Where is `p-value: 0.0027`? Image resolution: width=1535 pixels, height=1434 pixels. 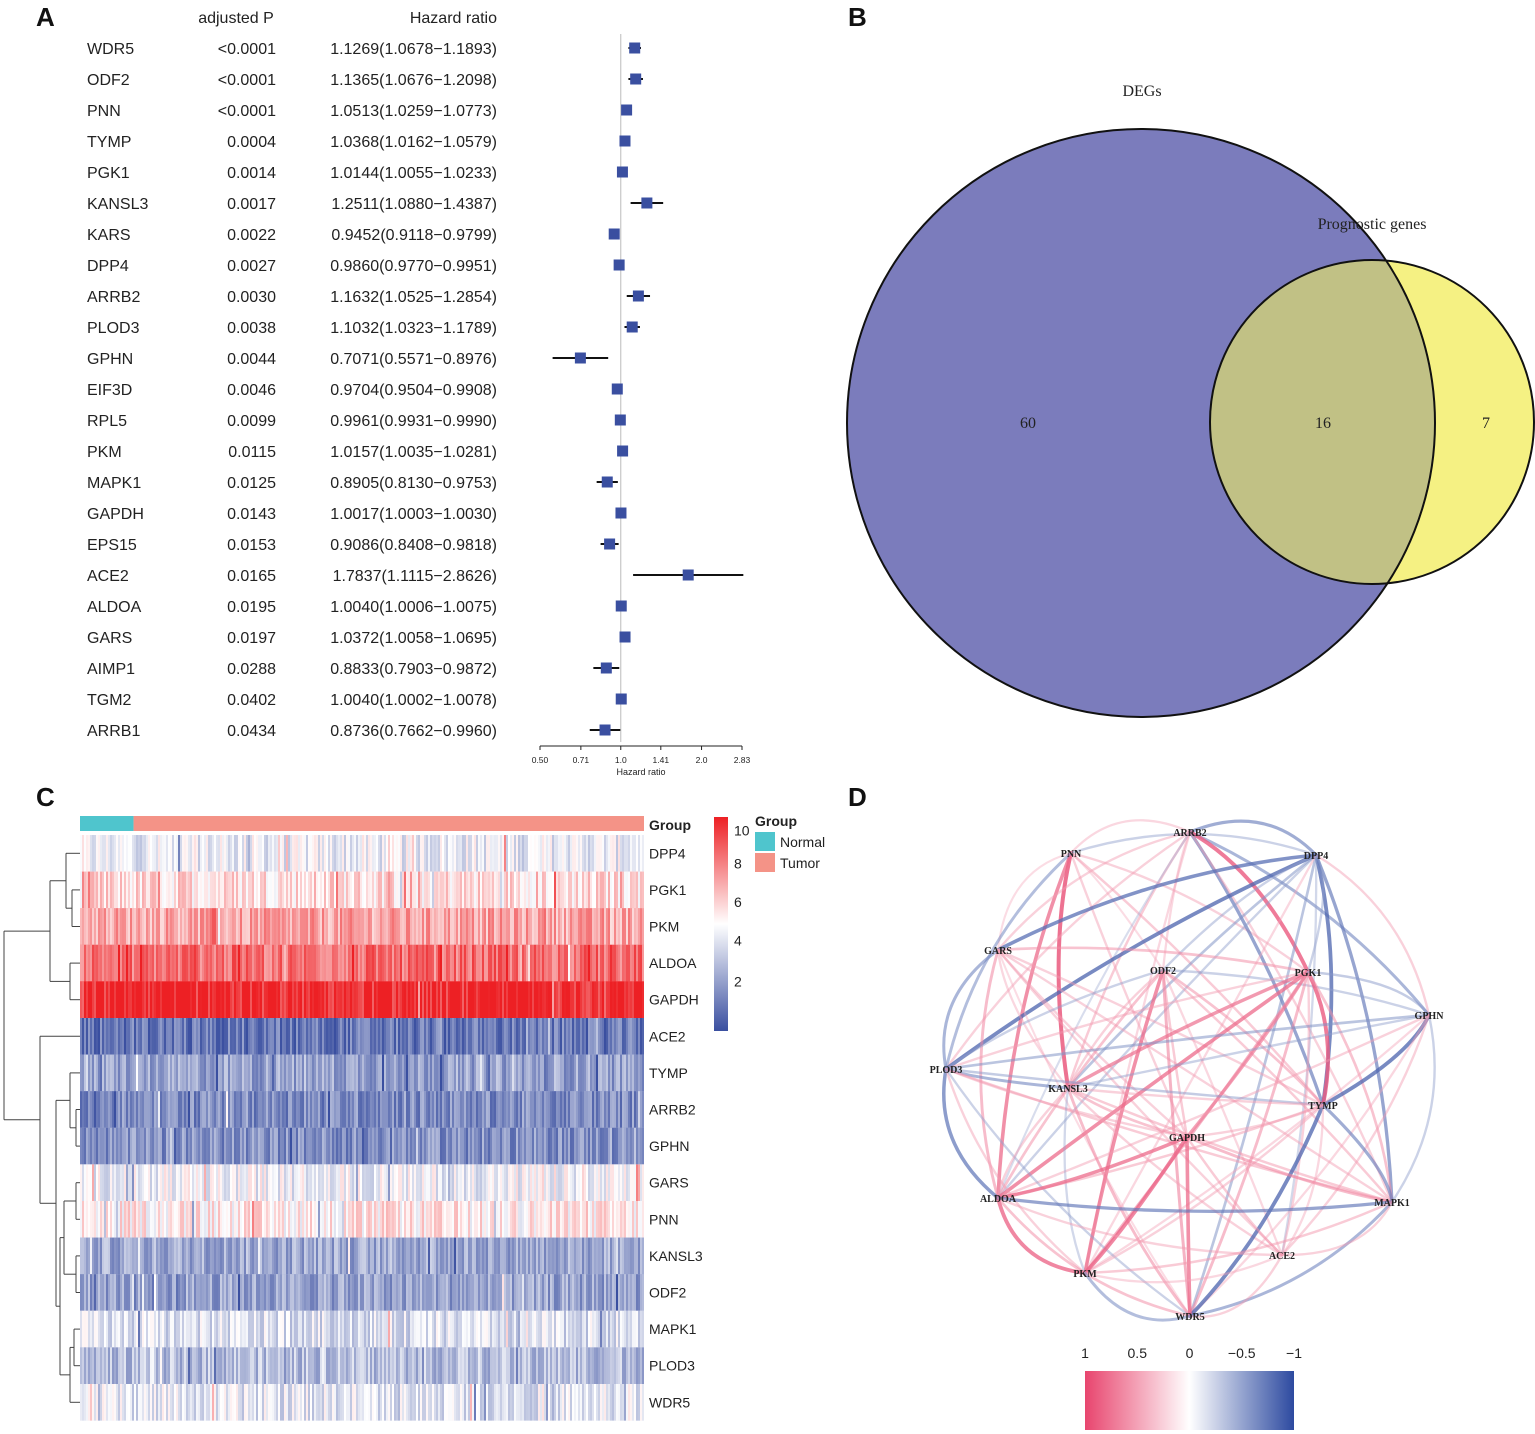
p-value: 0.0027 is located at coordinates (251, 266).